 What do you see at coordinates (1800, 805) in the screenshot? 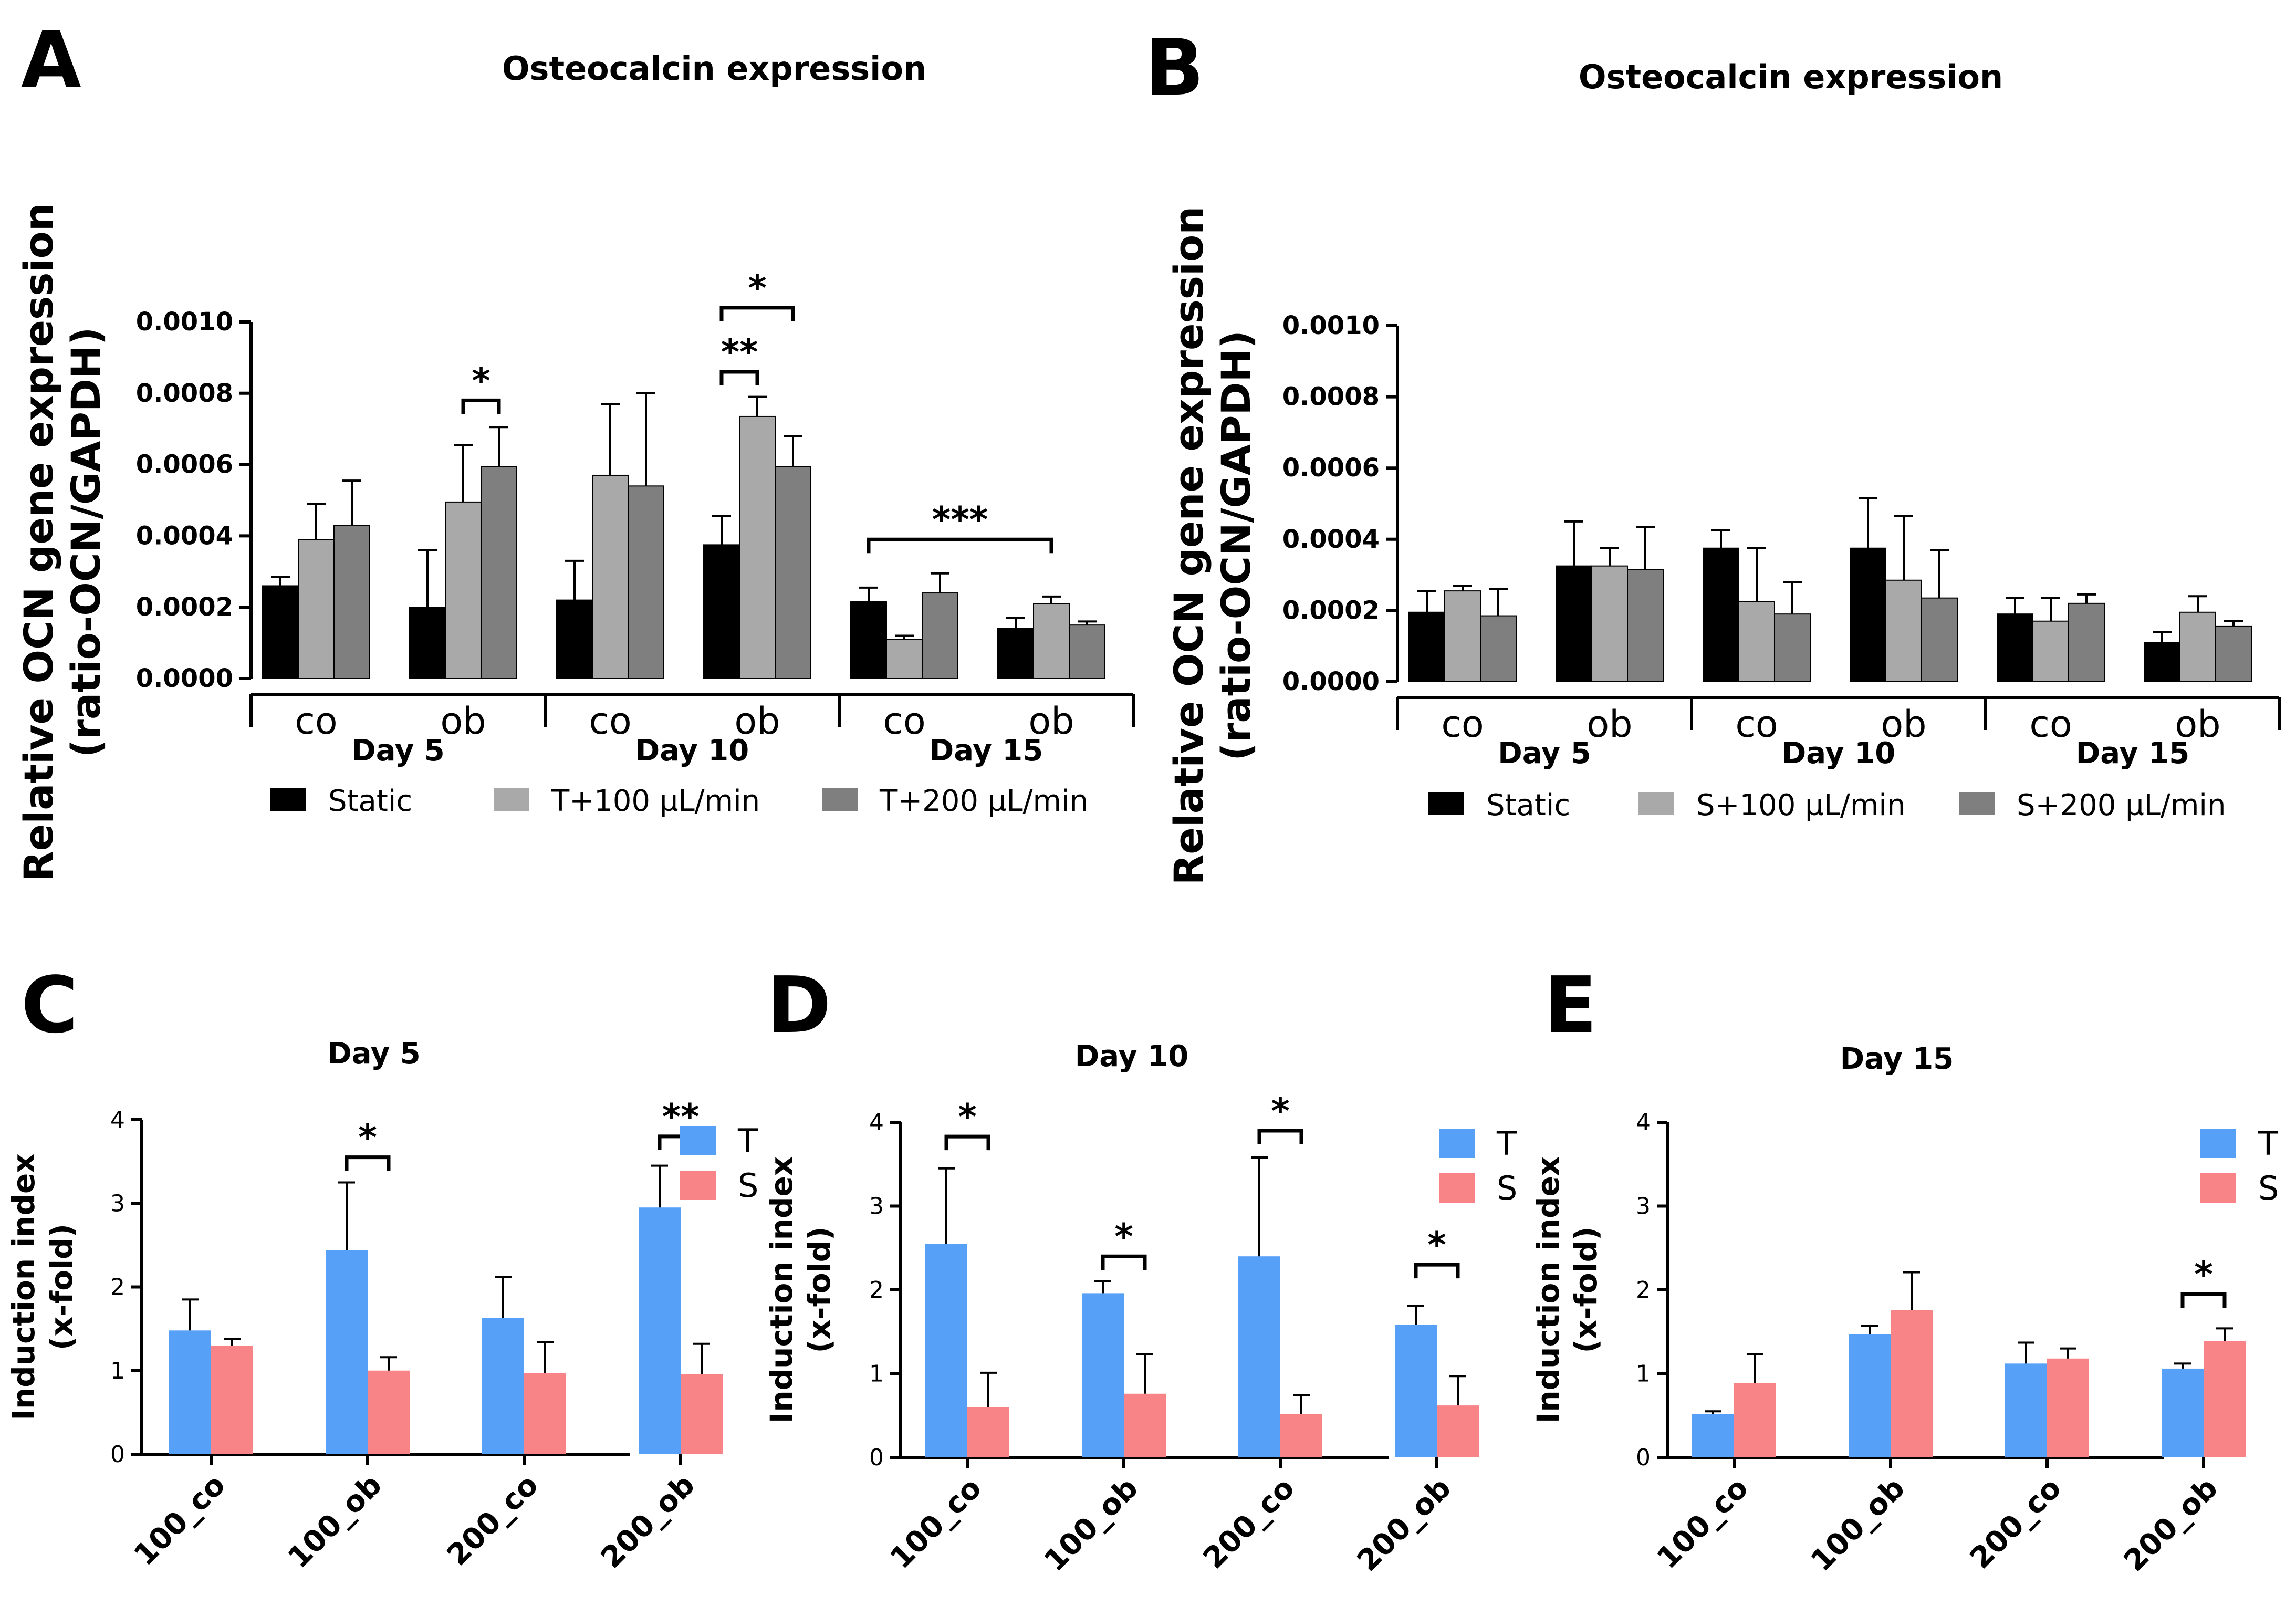
I see `legend-label: S+100 µL/min` at bounding box center [1800, 805].